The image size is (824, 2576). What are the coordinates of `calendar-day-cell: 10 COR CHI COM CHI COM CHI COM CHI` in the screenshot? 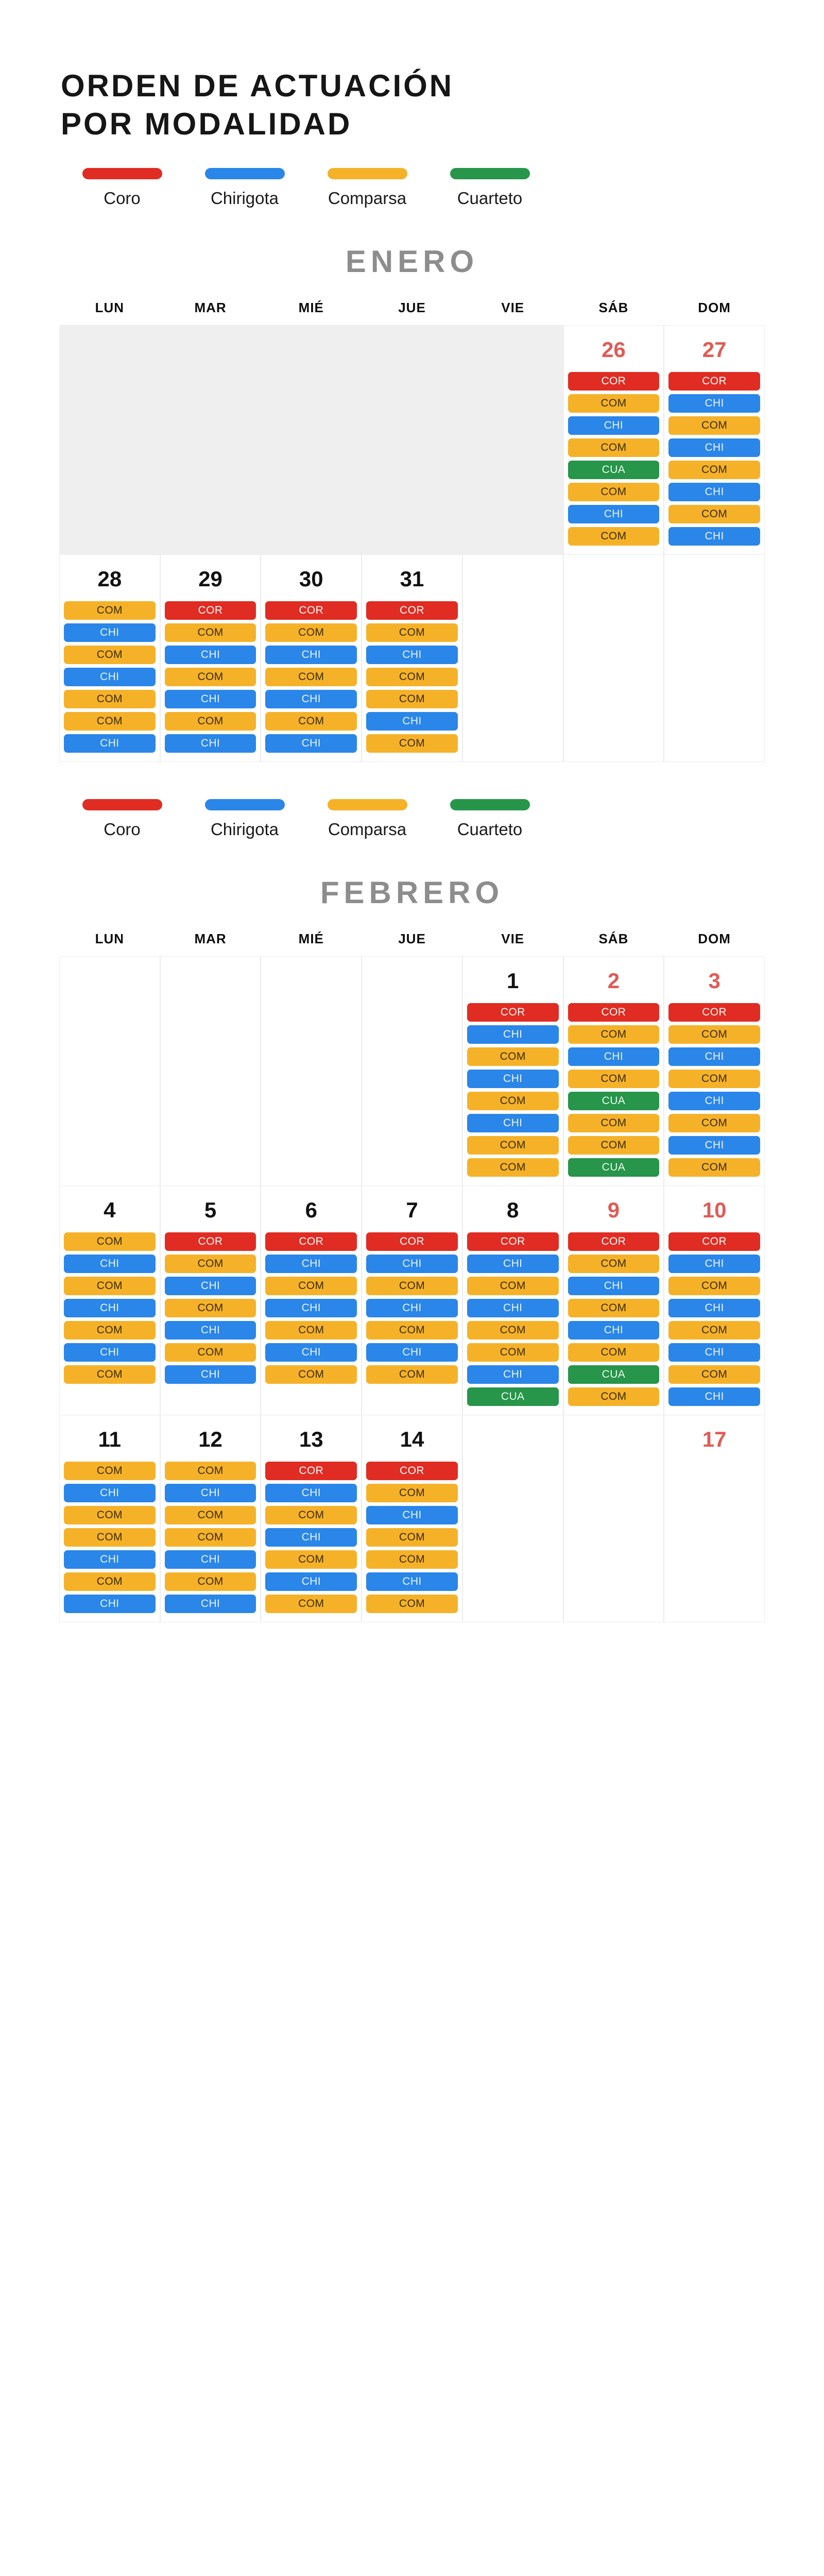 It's located at (714, 1300).